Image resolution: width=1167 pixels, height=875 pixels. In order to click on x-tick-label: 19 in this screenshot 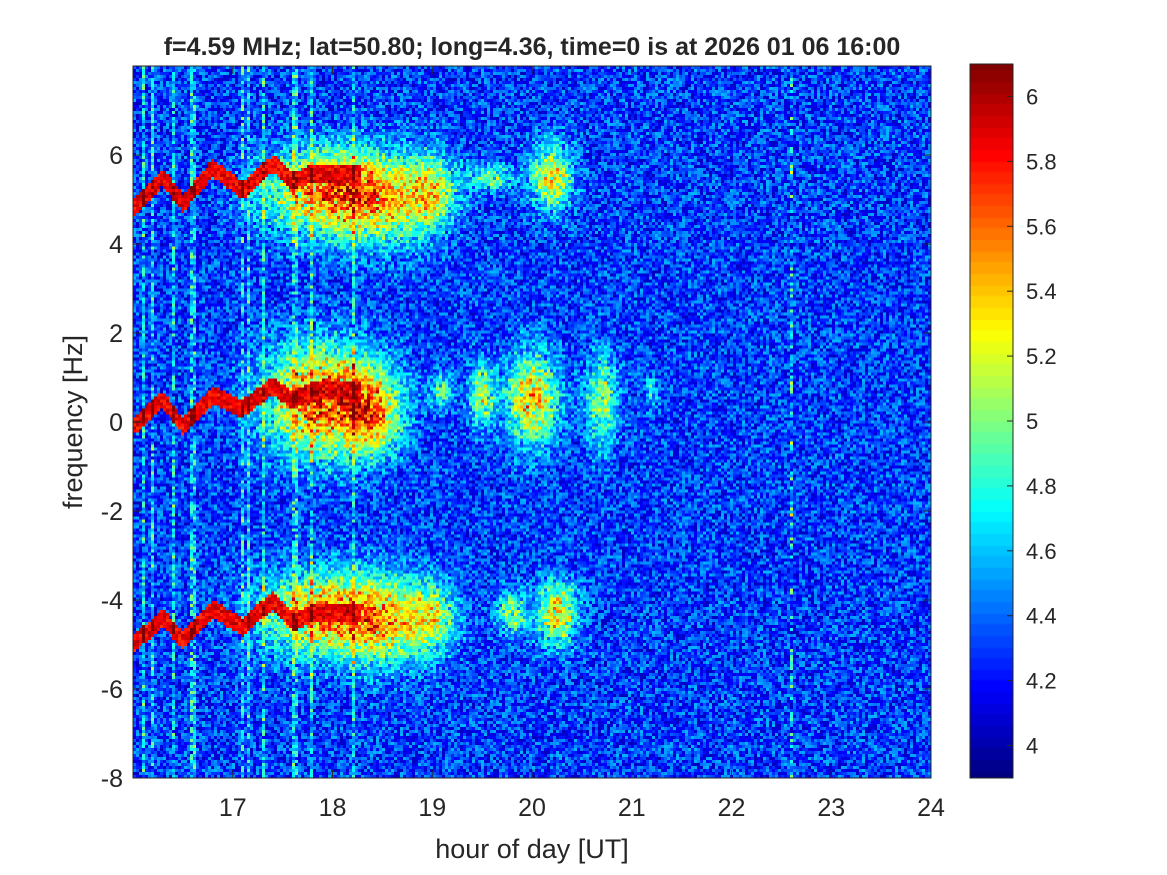, I will do `click(432, 808)`.